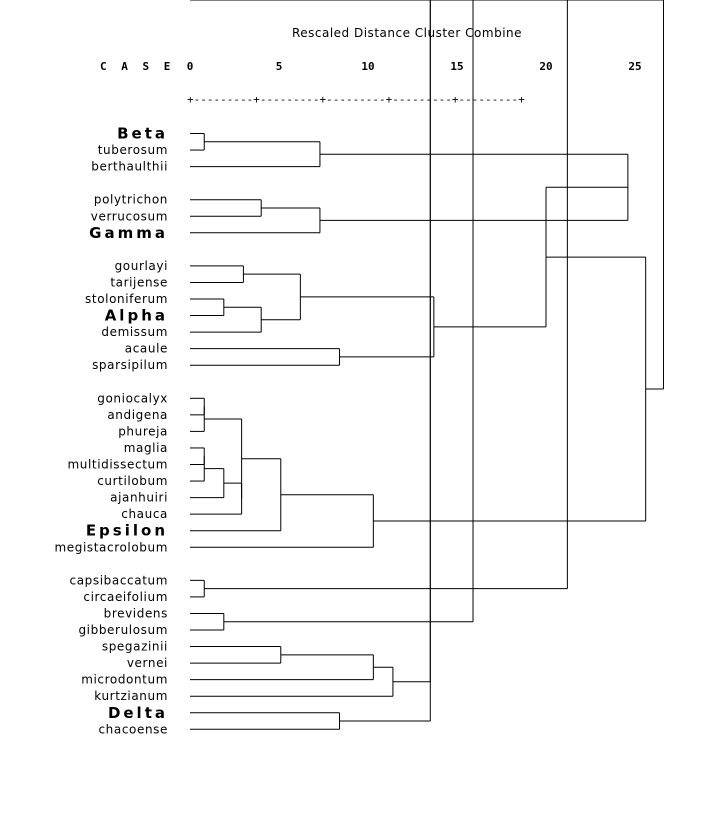 This screenshot has height=839, width=719. I want to click on case-label: maglia, so click(146, 448).